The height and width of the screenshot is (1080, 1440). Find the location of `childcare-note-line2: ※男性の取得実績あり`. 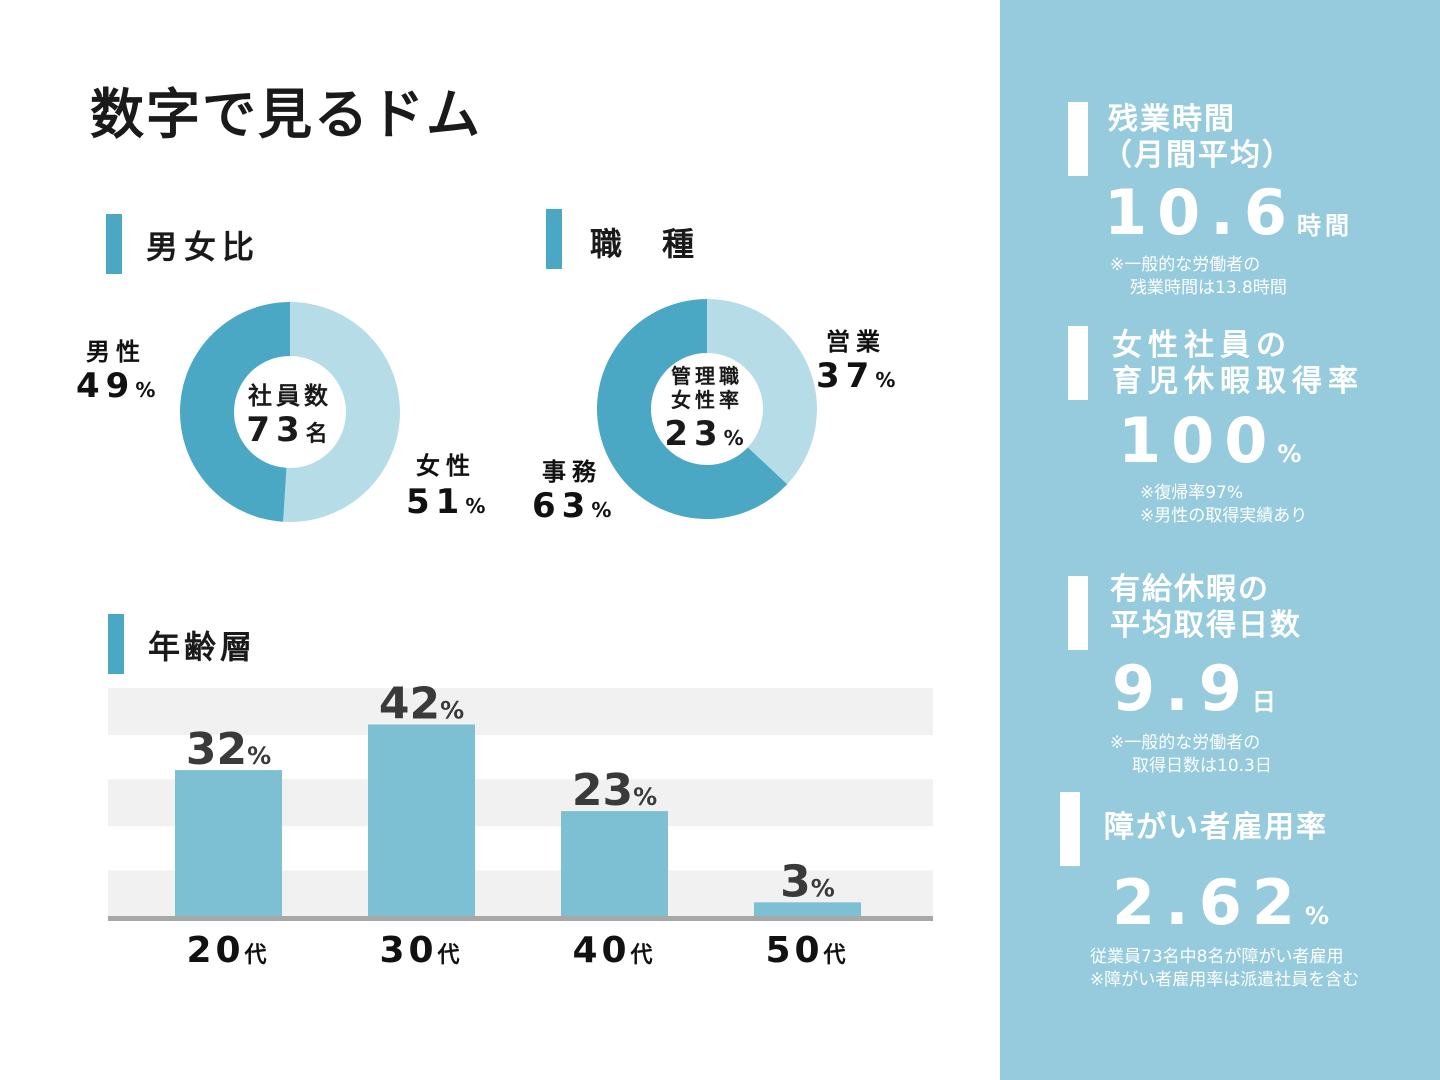

childcare-note-line2: ※男性の取得実績あり is located at coordinates (1224, 516).